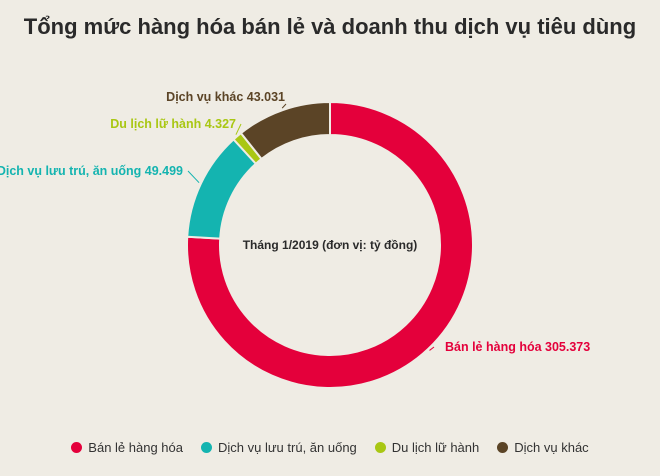 This screenshot has width=660, height=476. Describe the element at coordinates (517, 347) in the screenshot. I see `data-label-ban-le-hang-hoa: Bán lẻ hàng hóa 305.373` at that location.